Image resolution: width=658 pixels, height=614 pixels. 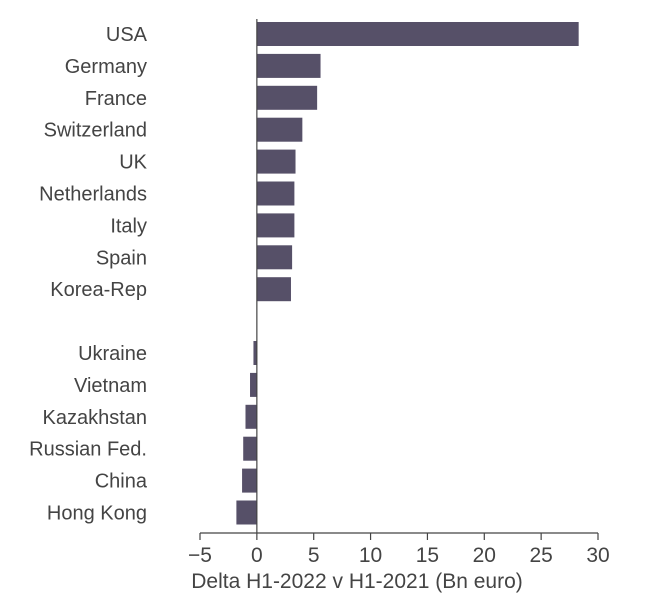 I want to click on bar-italy, so click(x=275, y=225).